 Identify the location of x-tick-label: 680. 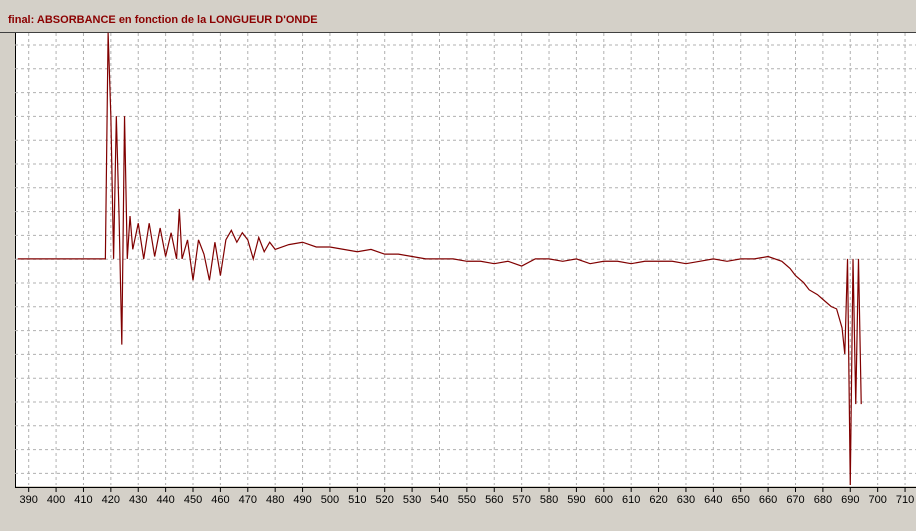
(823, 500).